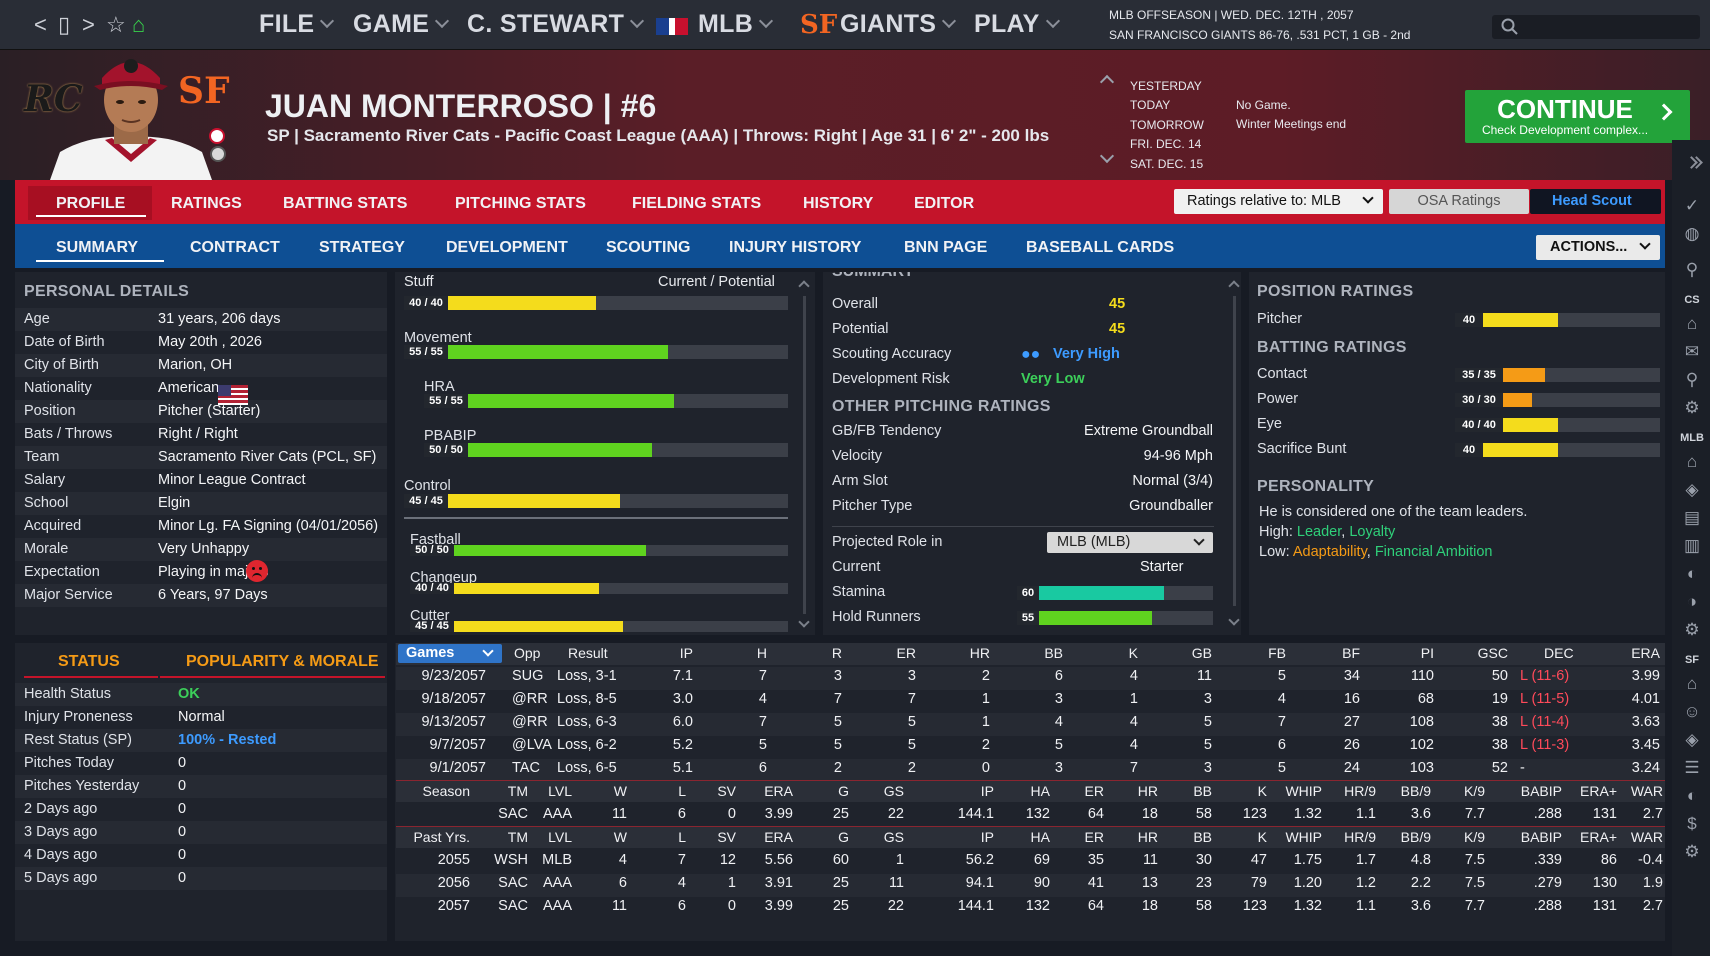 Image resolution: width=1710 pixels, height=956 pixels. Describe the element at coordinates (1692, 601) in the screenshot. I see `baseball-icon: ◑` at that location.